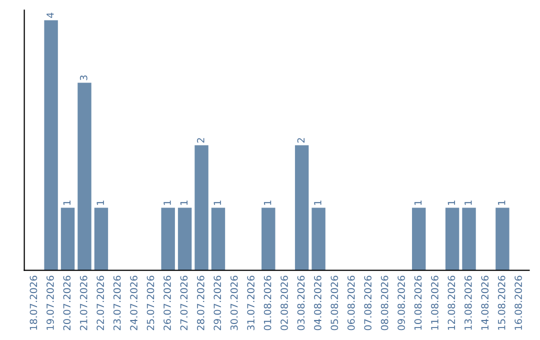 Image resolution: width=540 pixels, height=340 pixels. Describe the element at coordinates (318, 303) in the screenshot. I see `x-tick-label: 04.08.2026` at that location.